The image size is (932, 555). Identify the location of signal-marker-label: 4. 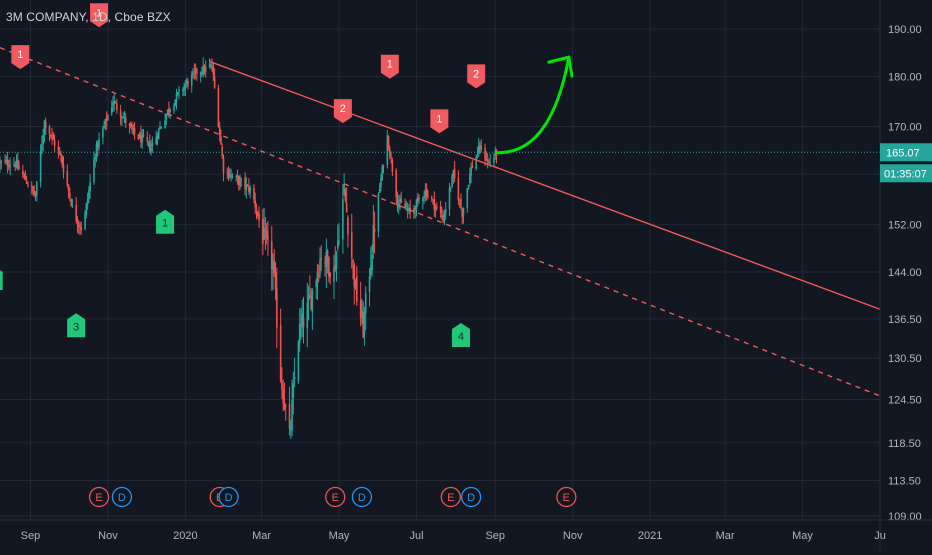
(461, 337).